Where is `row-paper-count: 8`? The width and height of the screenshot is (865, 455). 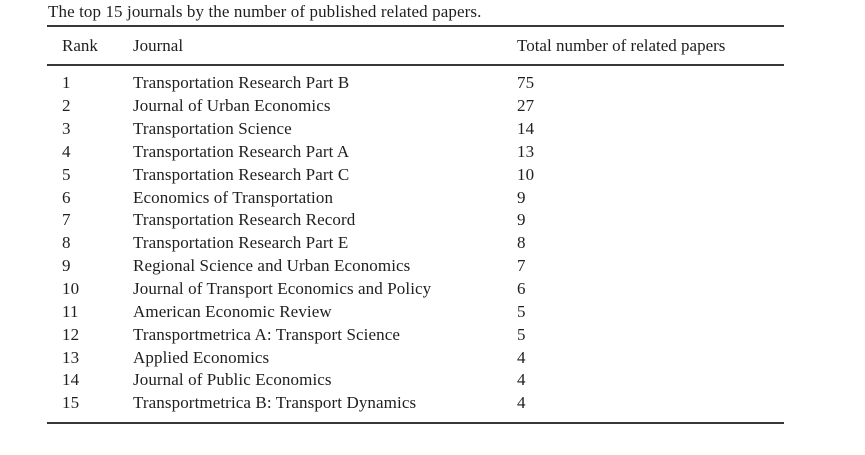 row-paper-count: 8 is located at coordinates (521, 243).